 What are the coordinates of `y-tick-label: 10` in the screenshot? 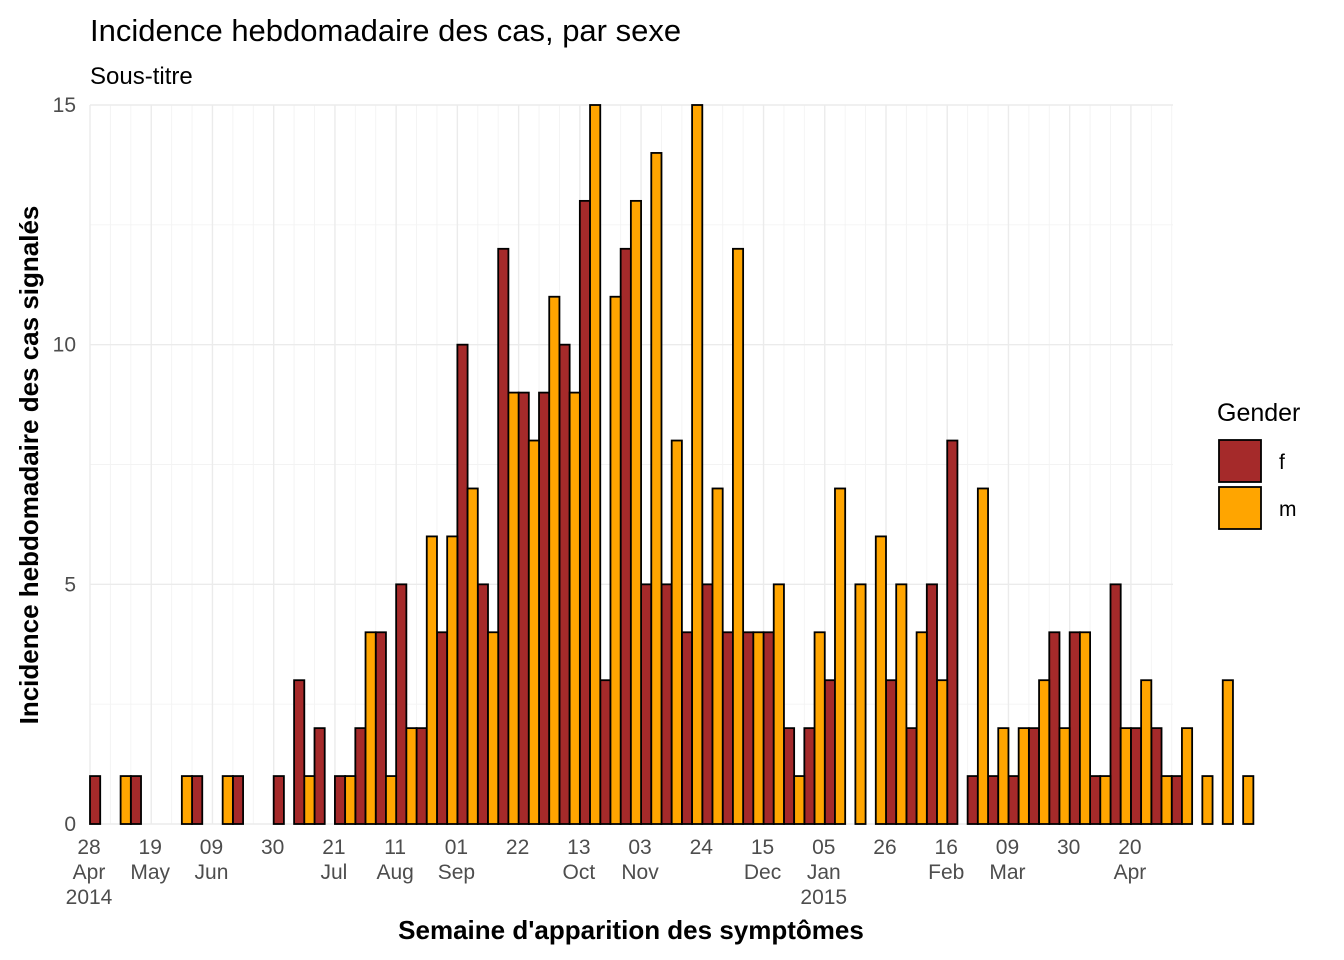 It's located at (64, 345).